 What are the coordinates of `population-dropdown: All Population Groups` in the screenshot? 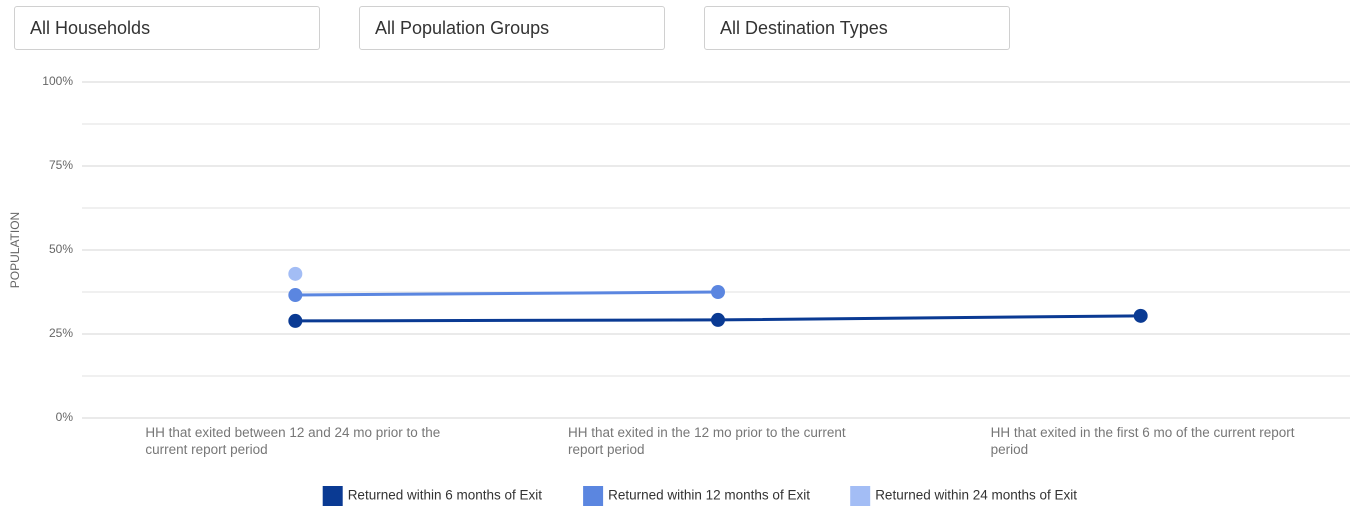 It's located at (512, 28).